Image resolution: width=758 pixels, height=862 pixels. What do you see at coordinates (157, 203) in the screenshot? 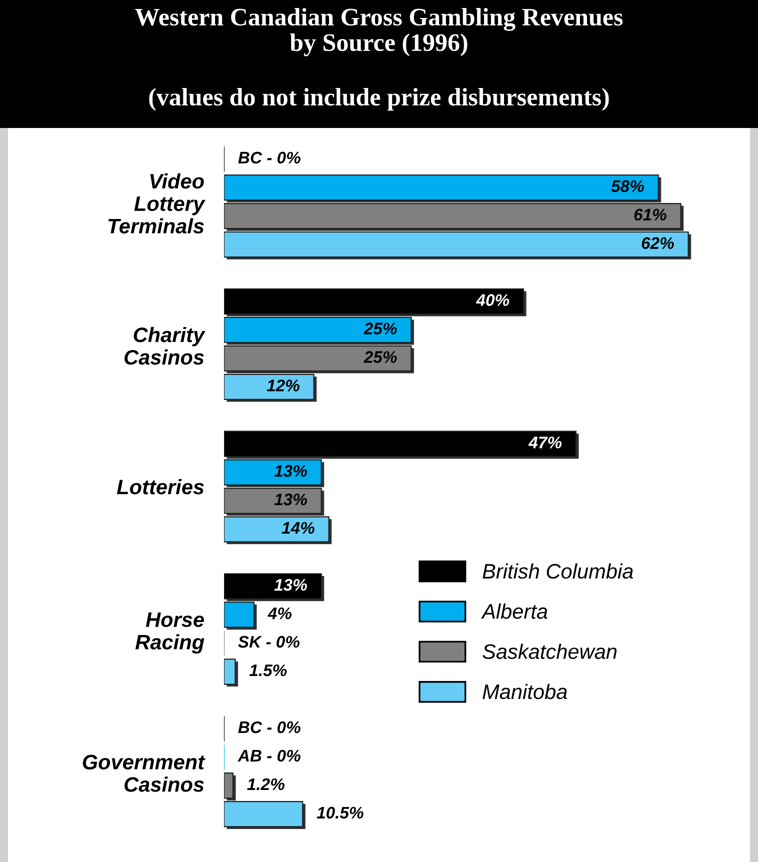
I see `y-tick-label: Video Lottery Terminals` at bounding box center [157, 203].